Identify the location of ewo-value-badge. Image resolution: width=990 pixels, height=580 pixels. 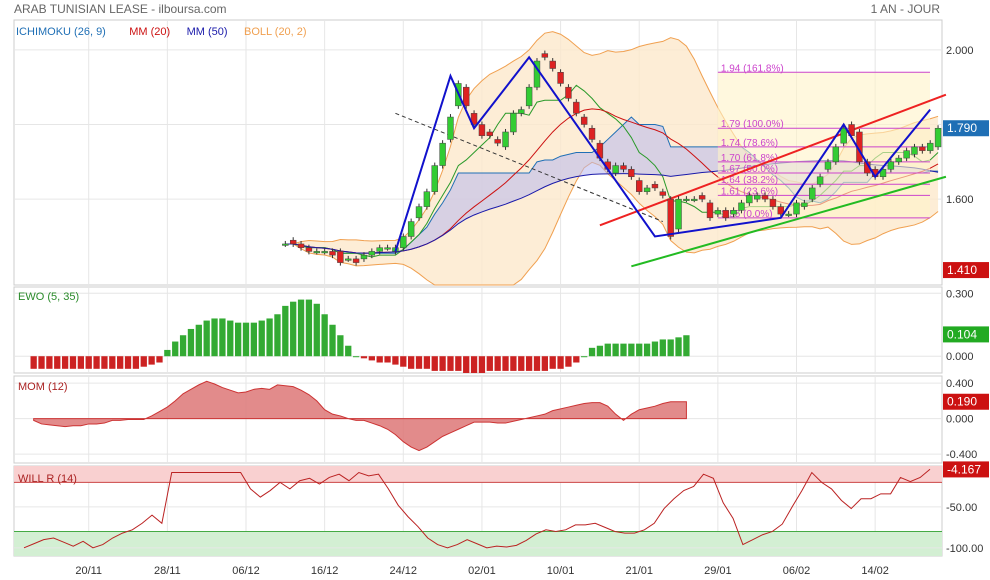
(966, 334).